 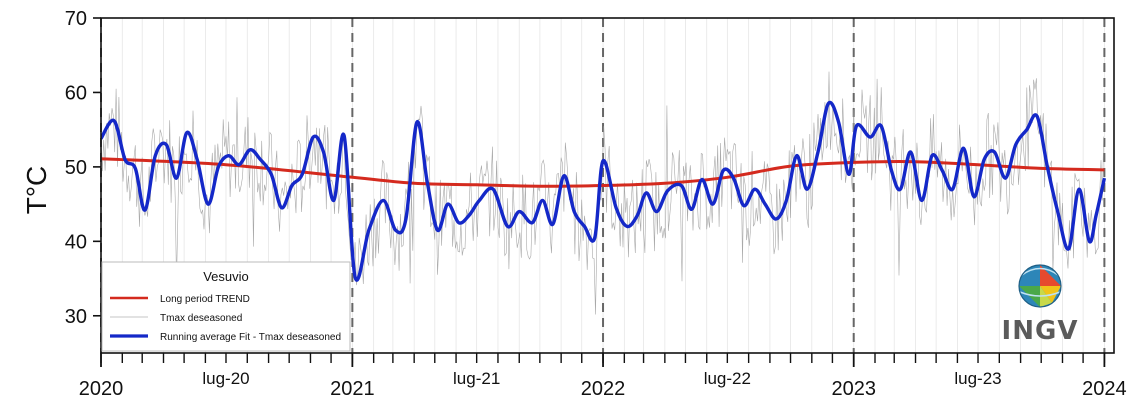 I want to click on y-tick-label: 60, so click(x=76, y=93).